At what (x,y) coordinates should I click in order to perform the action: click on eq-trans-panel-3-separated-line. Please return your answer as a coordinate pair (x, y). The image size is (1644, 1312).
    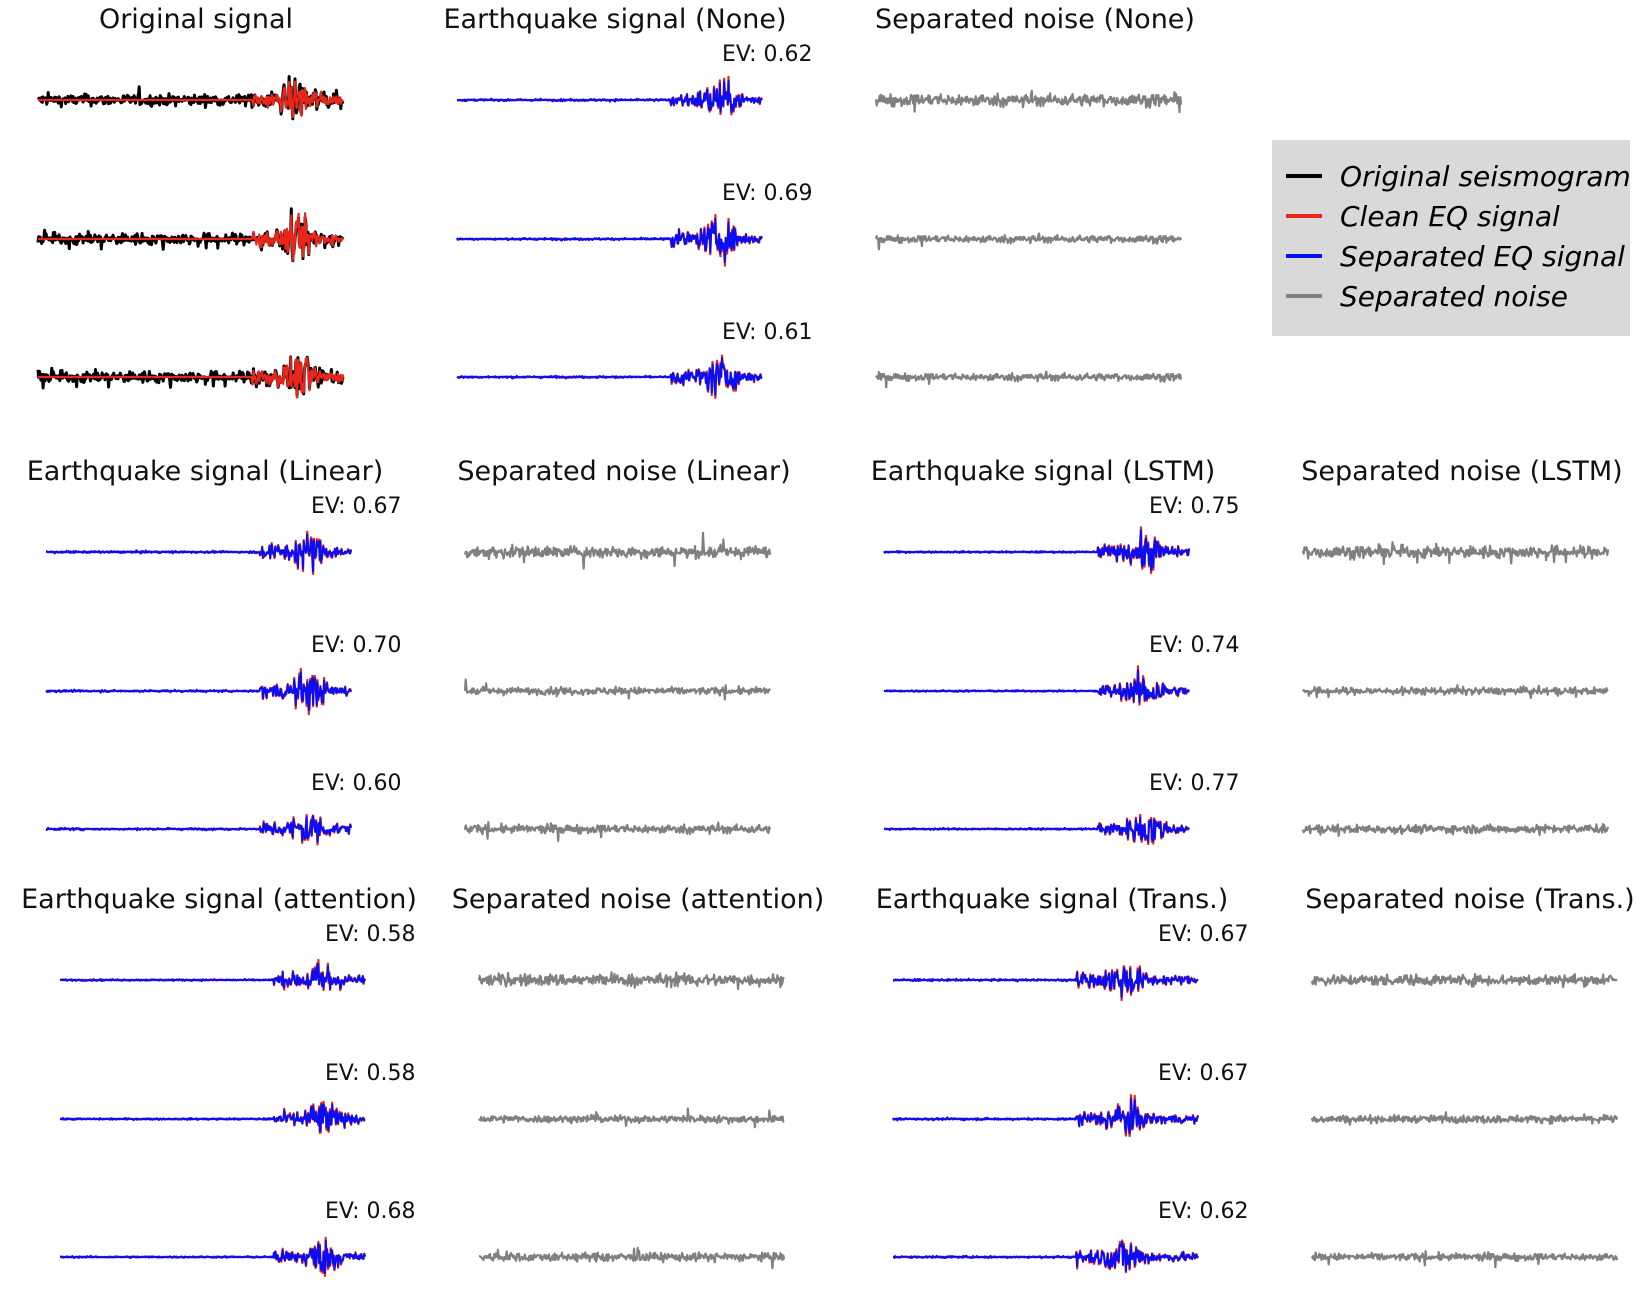
    Looking at the image, I should click on (1045, 1256).